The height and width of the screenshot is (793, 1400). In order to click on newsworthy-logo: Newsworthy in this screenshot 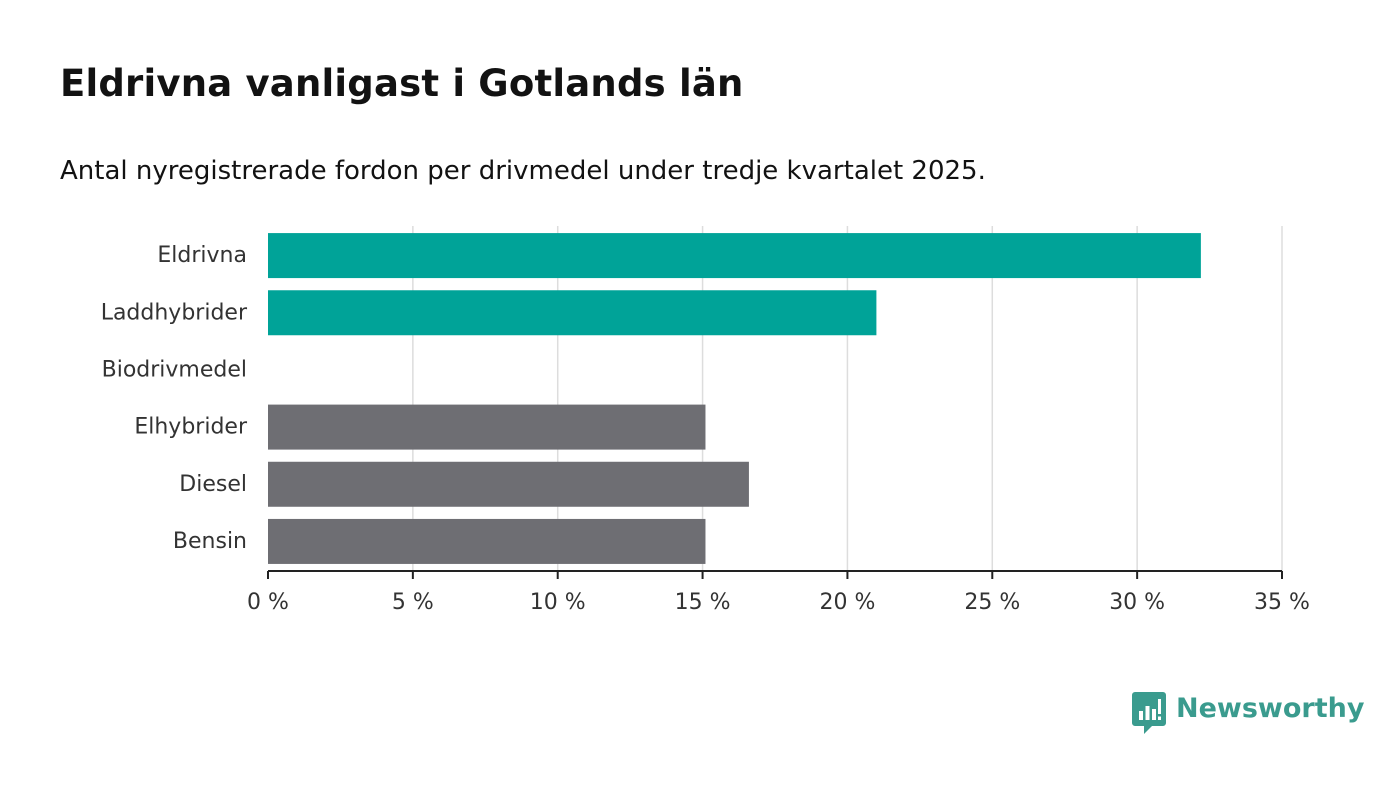, I will do `click(1248, 713)`.